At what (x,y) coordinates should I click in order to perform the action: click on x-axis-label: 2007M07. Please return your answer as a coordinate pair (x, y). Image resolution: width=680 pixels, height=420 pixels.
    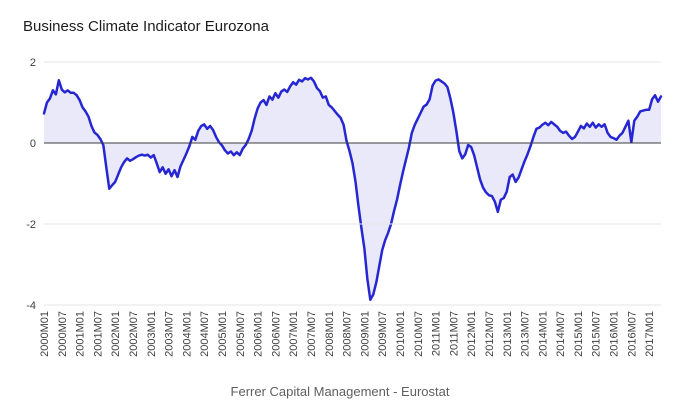
    Looking at the image, I should click on (312, 334).